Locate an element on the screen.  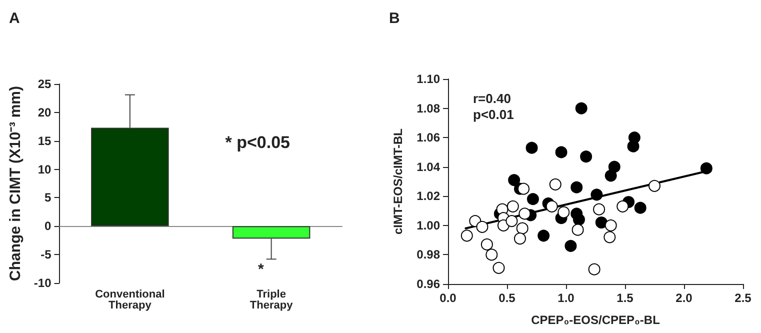
y-tick-label: -5 is located at coordinates (46, 255).